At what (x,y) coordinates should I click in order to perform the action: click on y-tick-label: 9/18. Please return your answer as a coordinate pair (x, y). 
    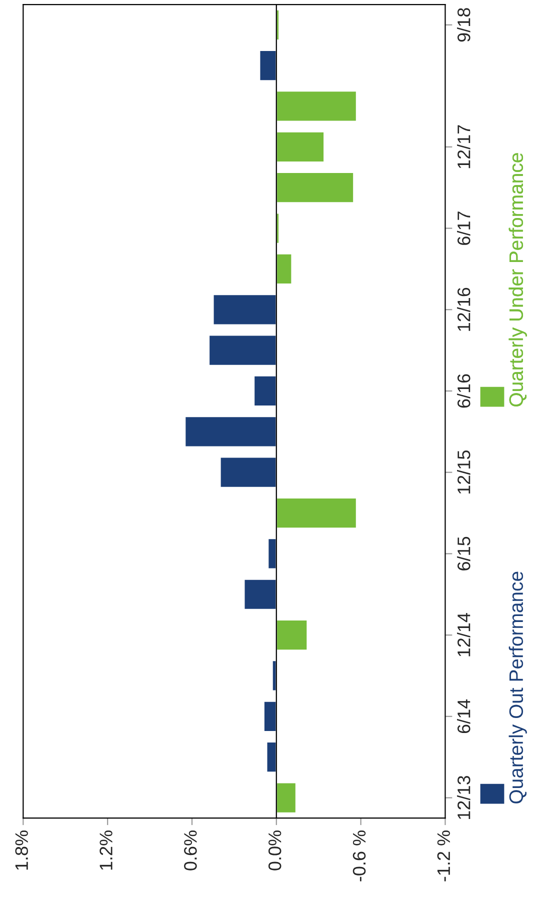
    Looking at the image, I should click on (463, 25).